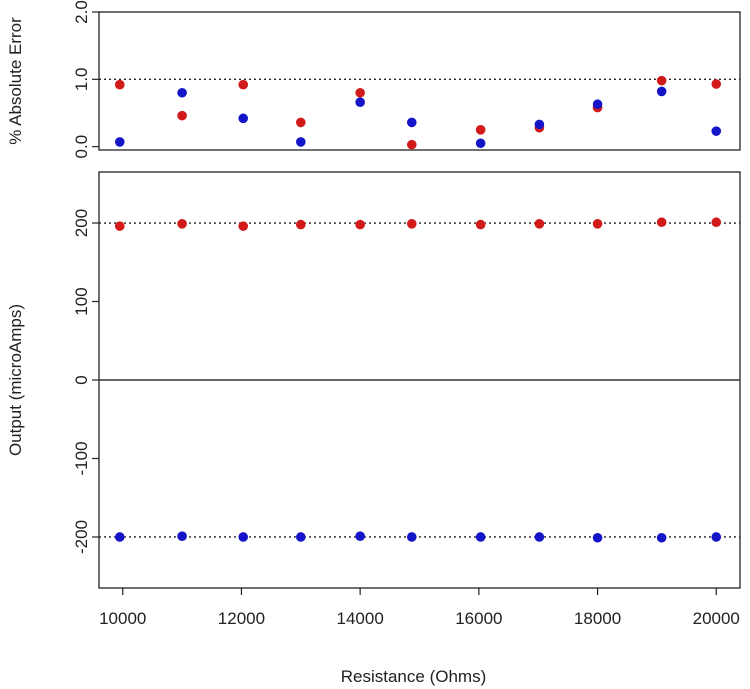 The height and width of the screenshot is (689, 750). I want to click on y-axis-title: Output (microAmps), so click(15, 380).